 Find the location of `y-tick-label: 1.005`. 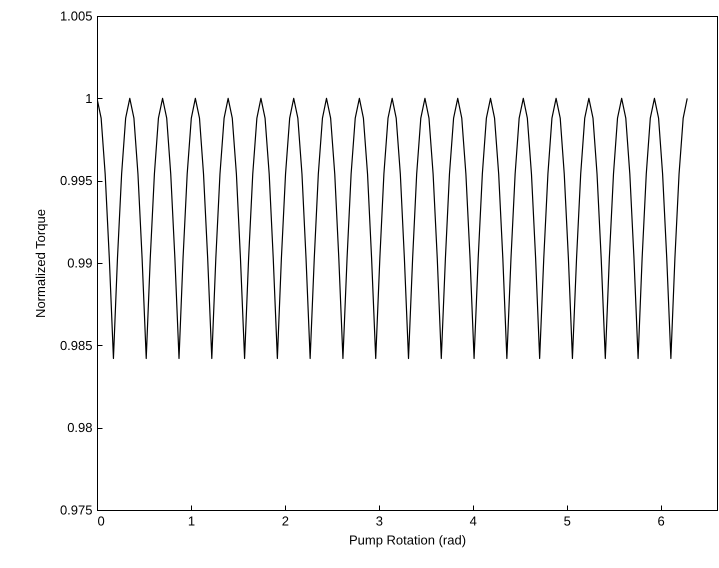

y-tick-label: 1.005 is located at coordinates (76, 16).